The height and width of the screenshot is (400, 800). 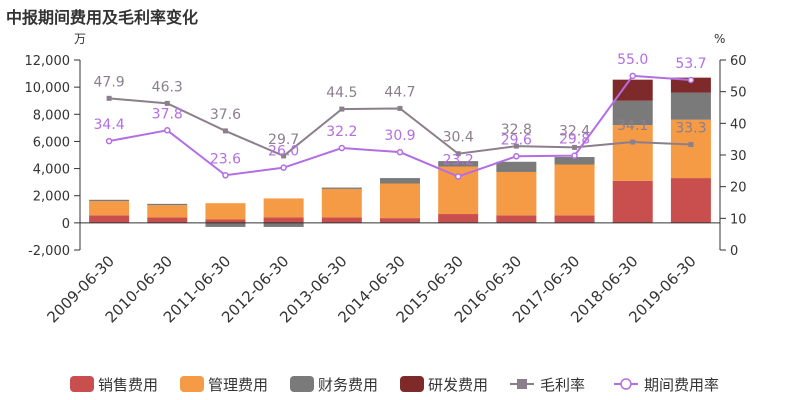 What do you see at coordinates (738, 188) in the screenshot?
I see `right-tick-label: 20` at bounding box center [738, 188].